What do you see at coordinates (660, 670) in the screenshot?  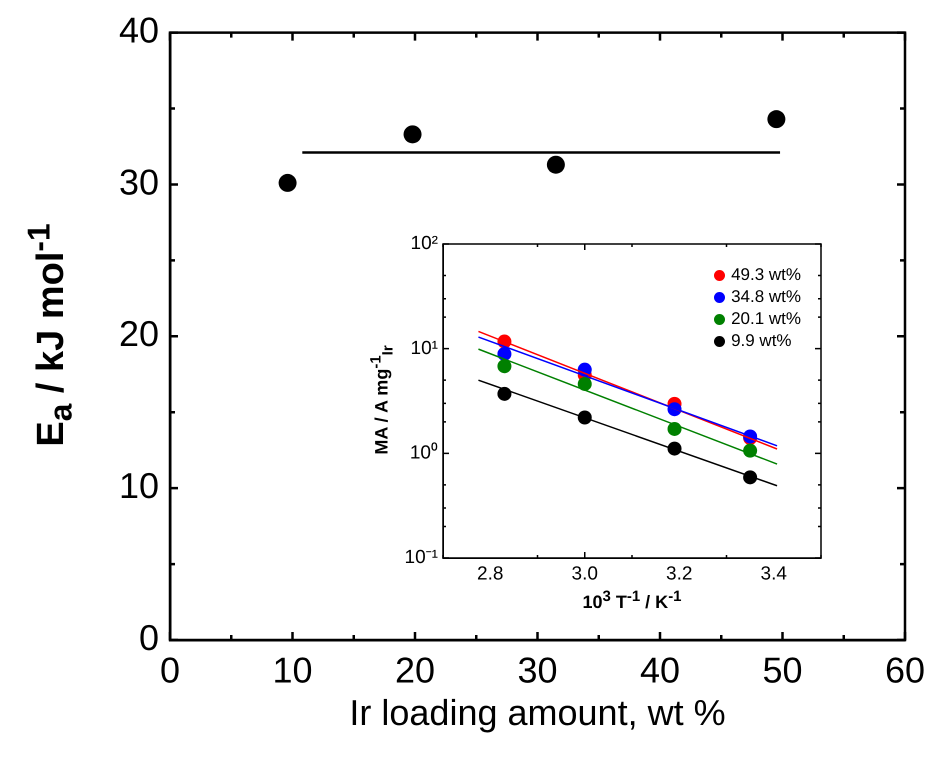 I see `x-tick-label: 40` at bounding box center [660, 670].